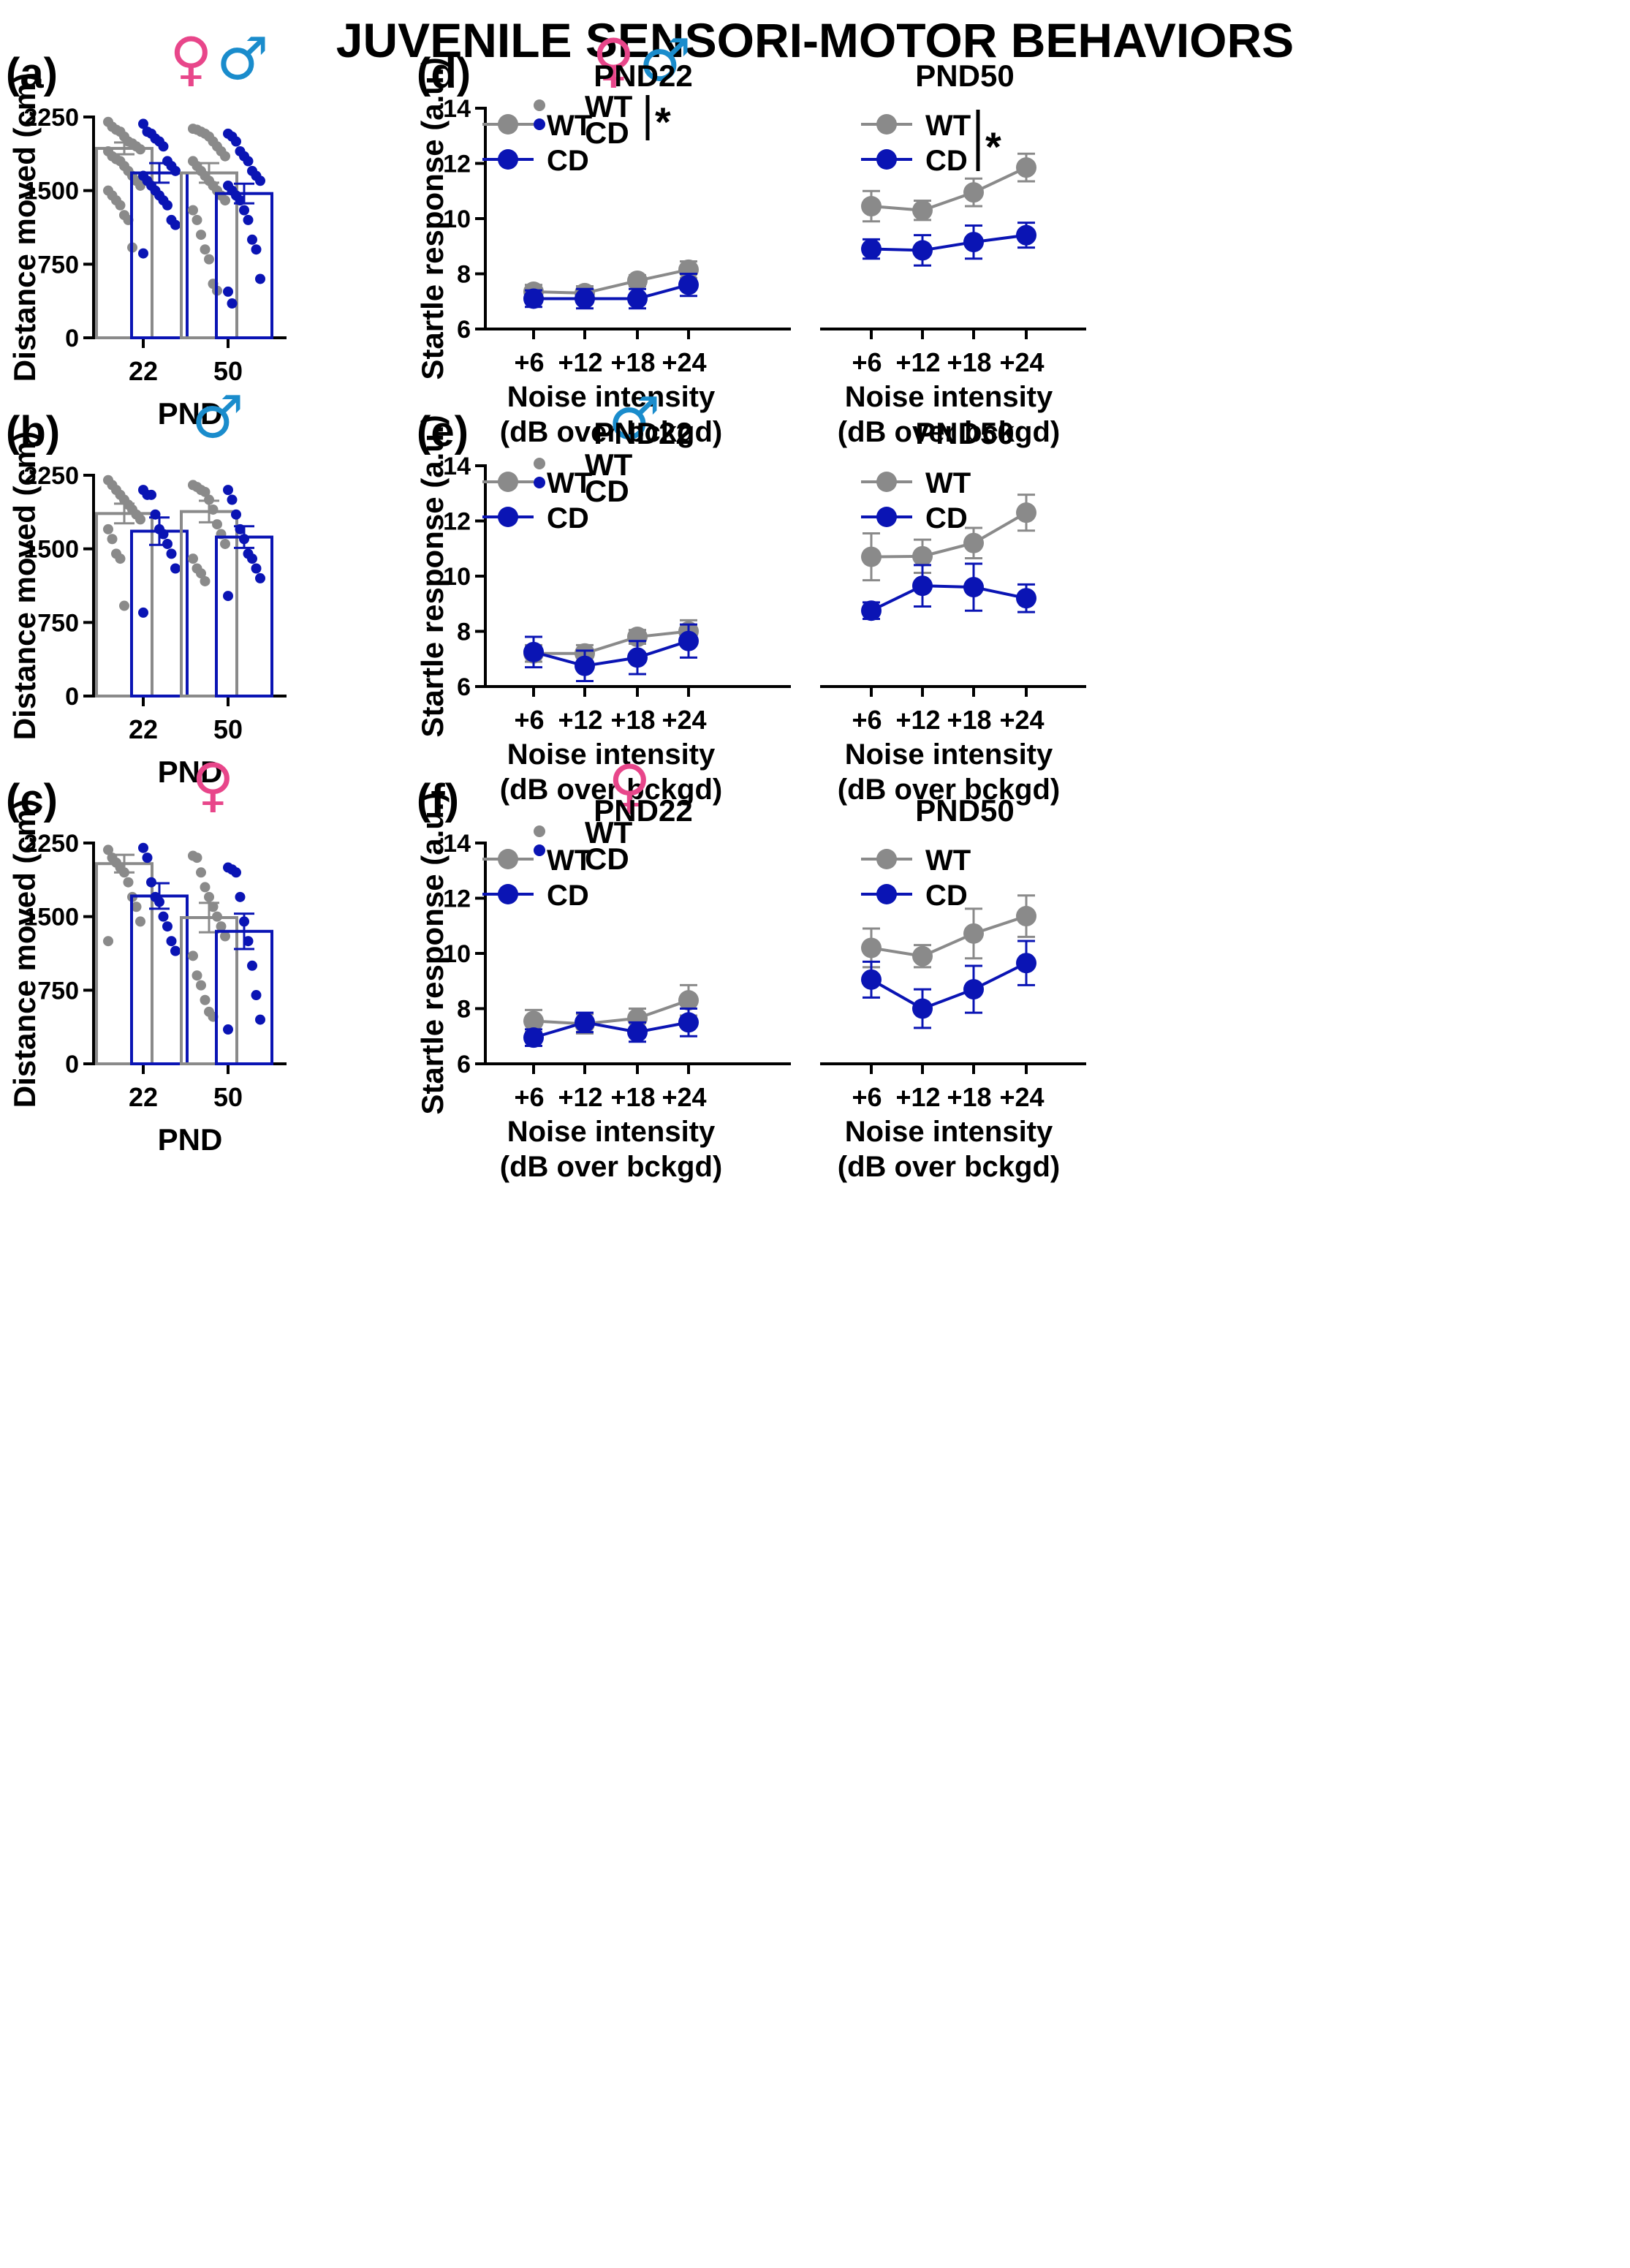 The image size is (1630, 2268). What do you see at coordinates (51, 118) in the screenshot?
I see `y-tick-label: 2250` at bounding box center [51, 118].